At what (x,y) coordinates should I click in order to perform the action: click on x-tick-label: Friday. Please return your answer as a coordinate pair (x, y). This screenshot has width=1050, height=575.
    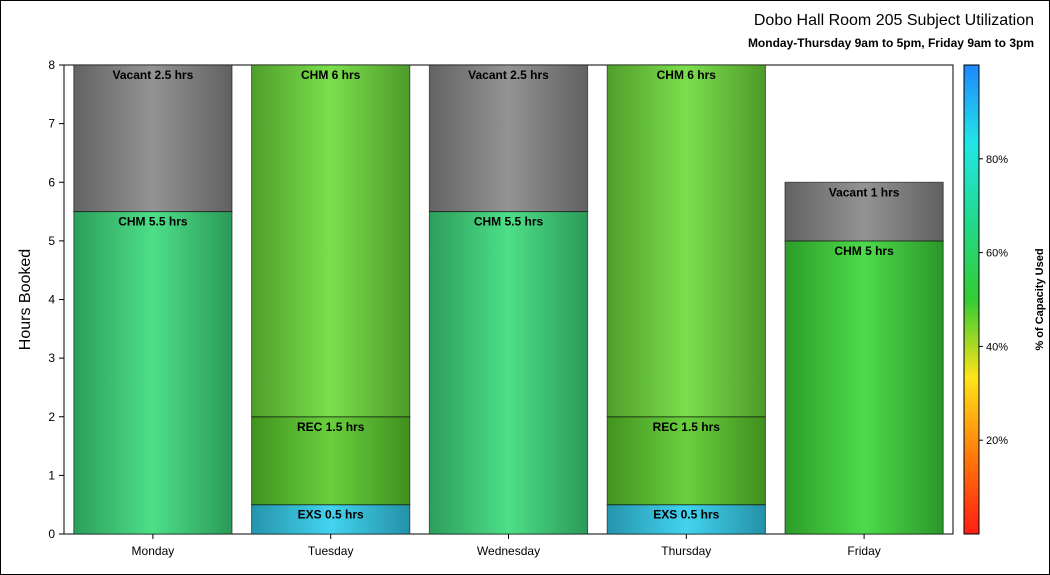
    Looking at the image, I should click on (863, 551).